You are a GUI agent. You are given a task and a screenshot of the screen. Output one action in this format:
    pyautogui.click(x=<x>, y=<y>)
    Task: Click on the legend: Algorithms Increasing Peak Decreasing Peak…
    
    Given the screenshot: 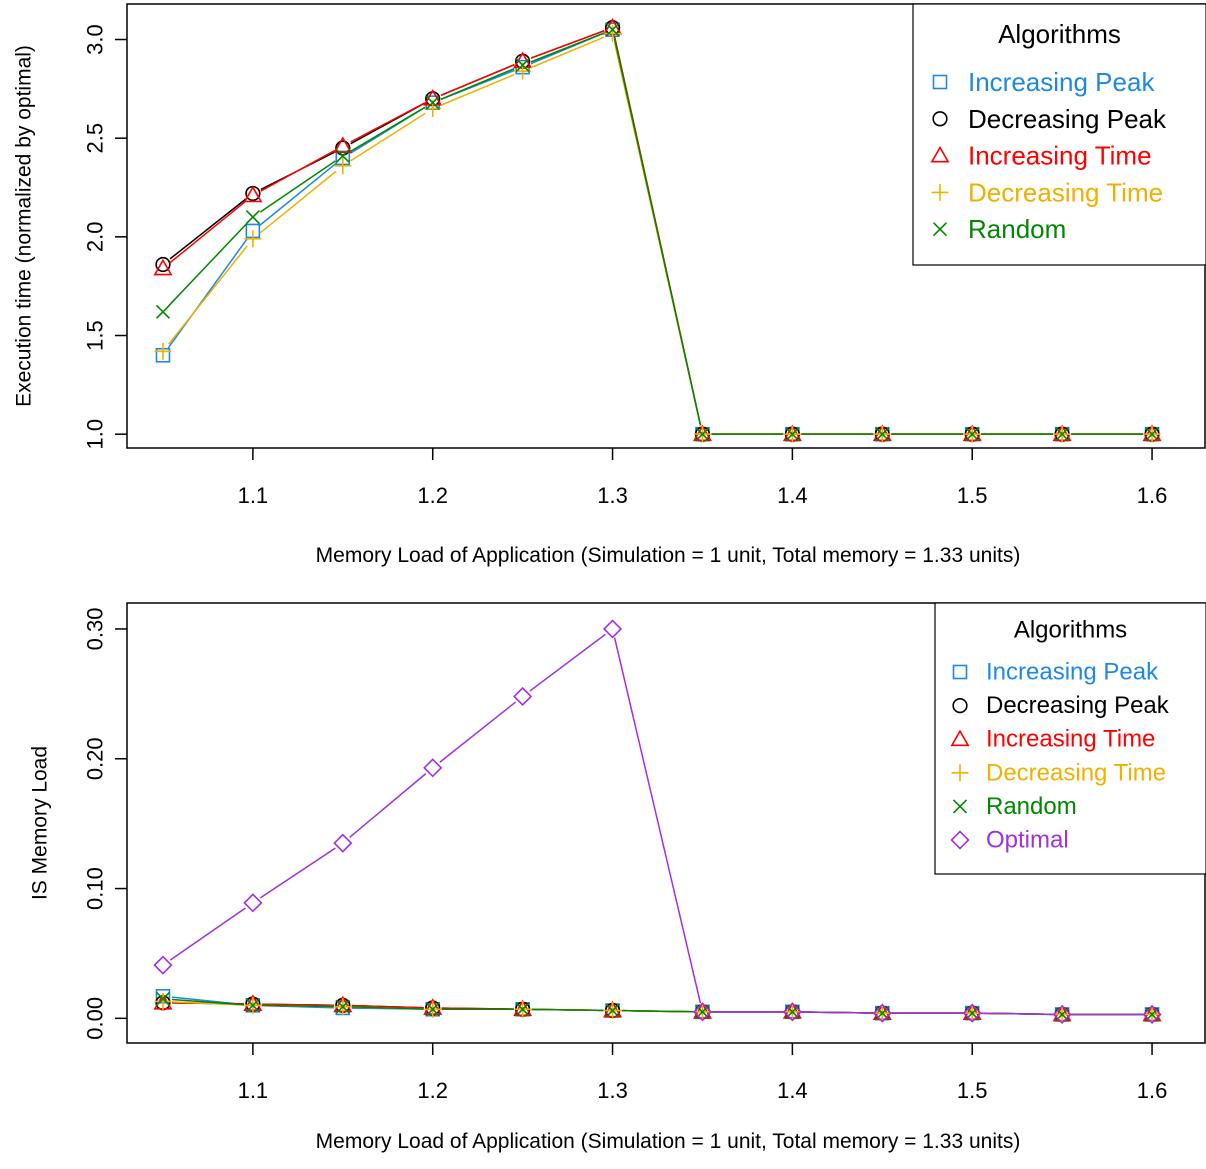 What is the action you would take?
    pyautogui.click(x=1070, y=738)
    